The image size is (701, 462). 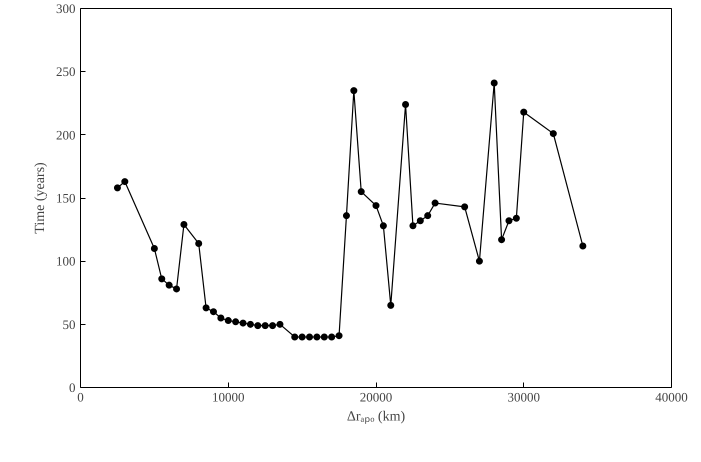 I want to click on x-axis-title: Δrₐₚₒ (km), so click(x=376, y=417).